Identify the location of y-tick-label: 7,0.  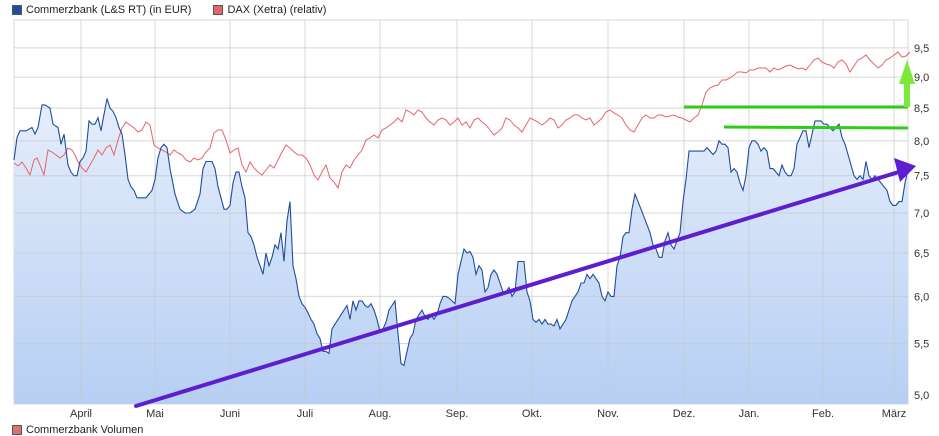
(921, 214).